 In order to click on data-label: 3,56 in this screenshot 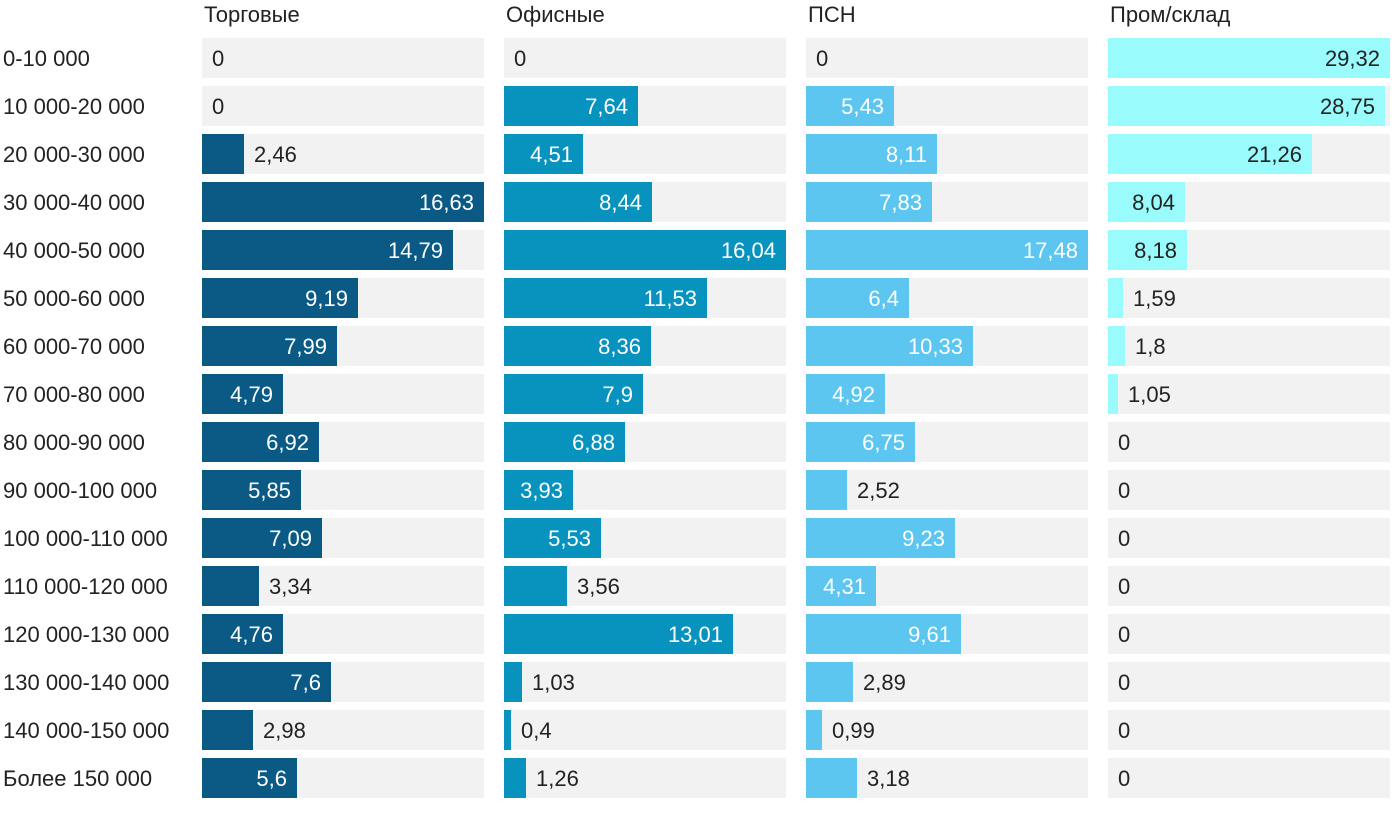, I will do `click(598, 586)`.